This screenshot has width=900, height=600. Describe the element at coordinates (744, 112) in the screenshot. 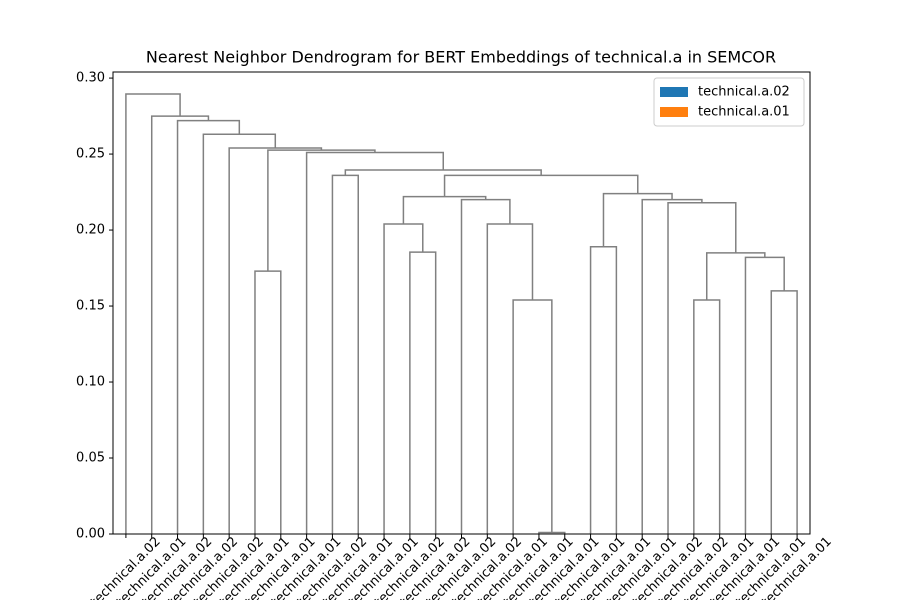

I see `legend-label: technical.a.01` at that location.